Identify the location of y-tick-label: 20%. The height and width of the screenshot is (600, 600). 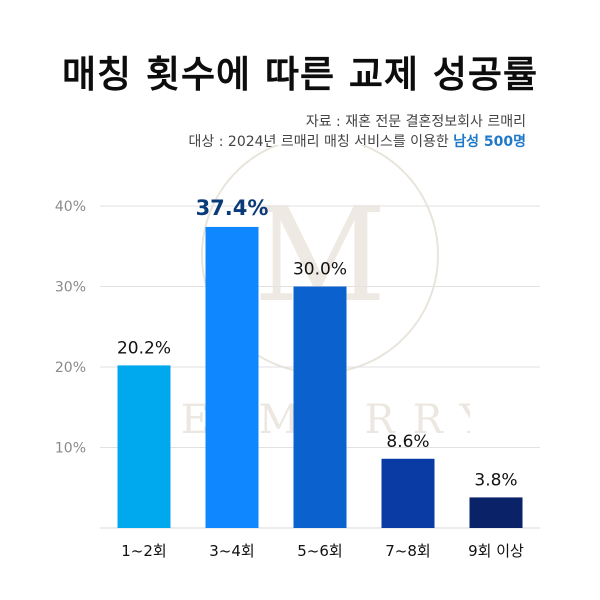
(70, 368).